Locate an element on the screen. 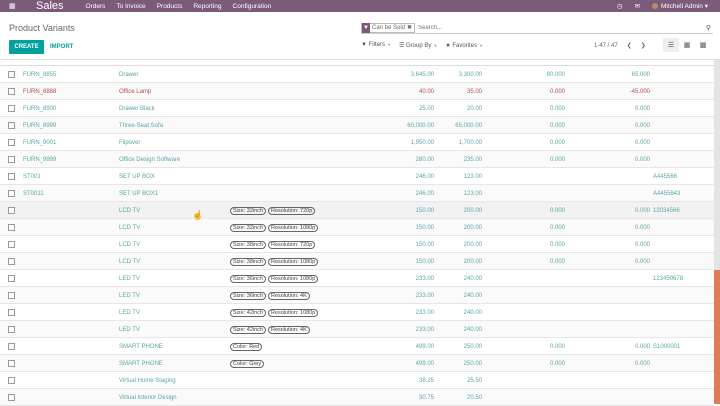 Image resolution: width=720 pixels, height=406 pixels. cost: 20.50 is located at coordinates (474, 397).